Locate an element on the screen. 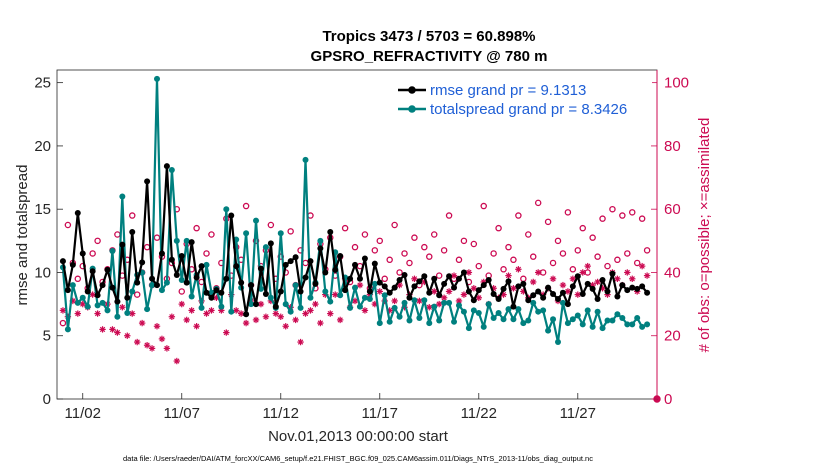  x-tick-label: 11/12 is located at coordinates (281, 413).